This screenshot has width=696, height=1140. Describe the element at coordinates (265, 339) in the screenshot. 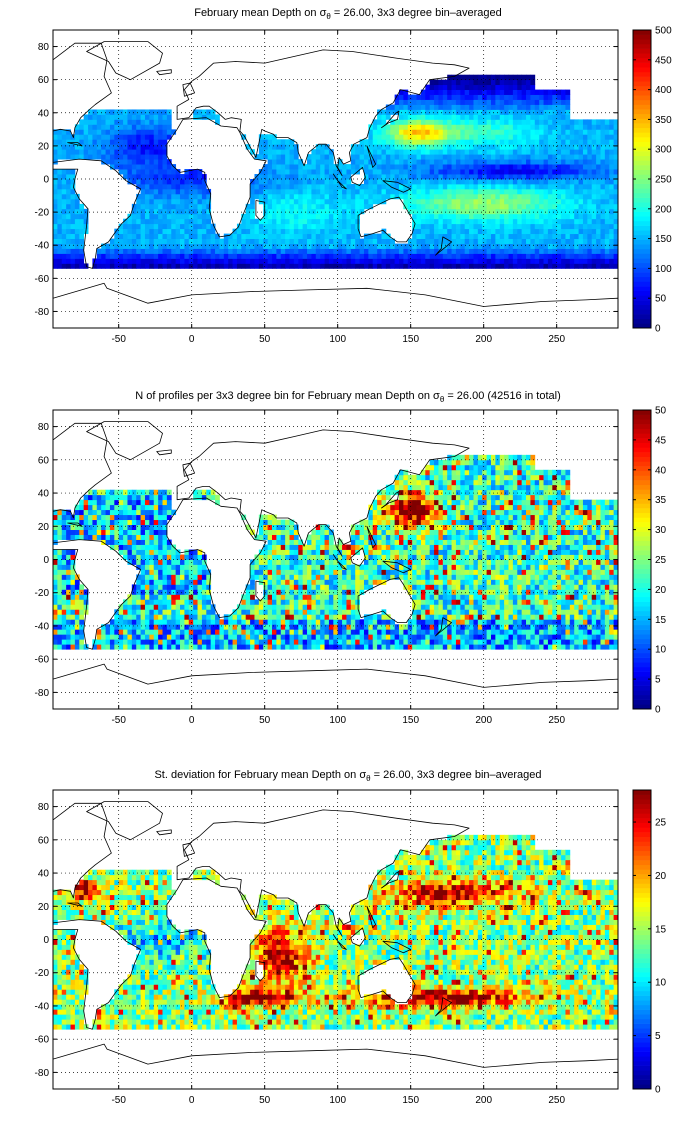

I see `x-tick-label: 50` at that location.